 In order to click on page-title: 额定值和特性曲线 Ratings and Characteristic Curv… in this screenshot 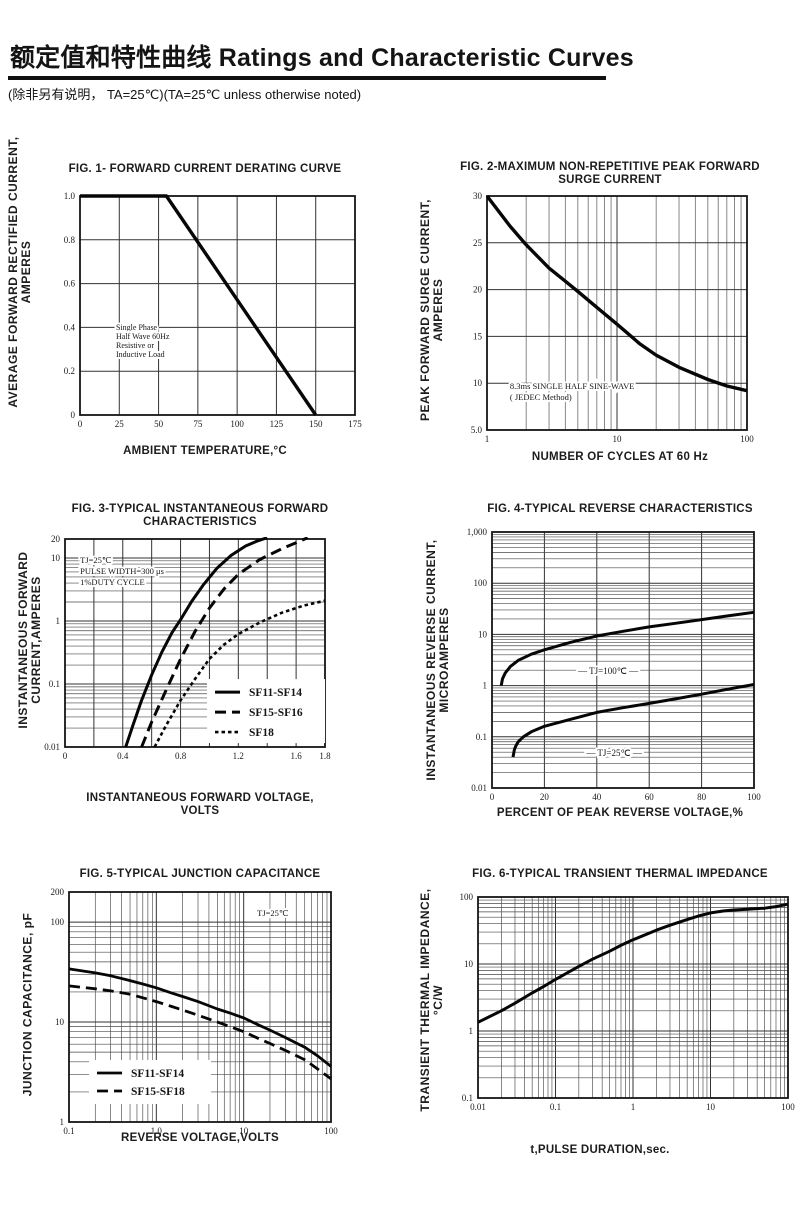, I will do `click(322, 56)`.